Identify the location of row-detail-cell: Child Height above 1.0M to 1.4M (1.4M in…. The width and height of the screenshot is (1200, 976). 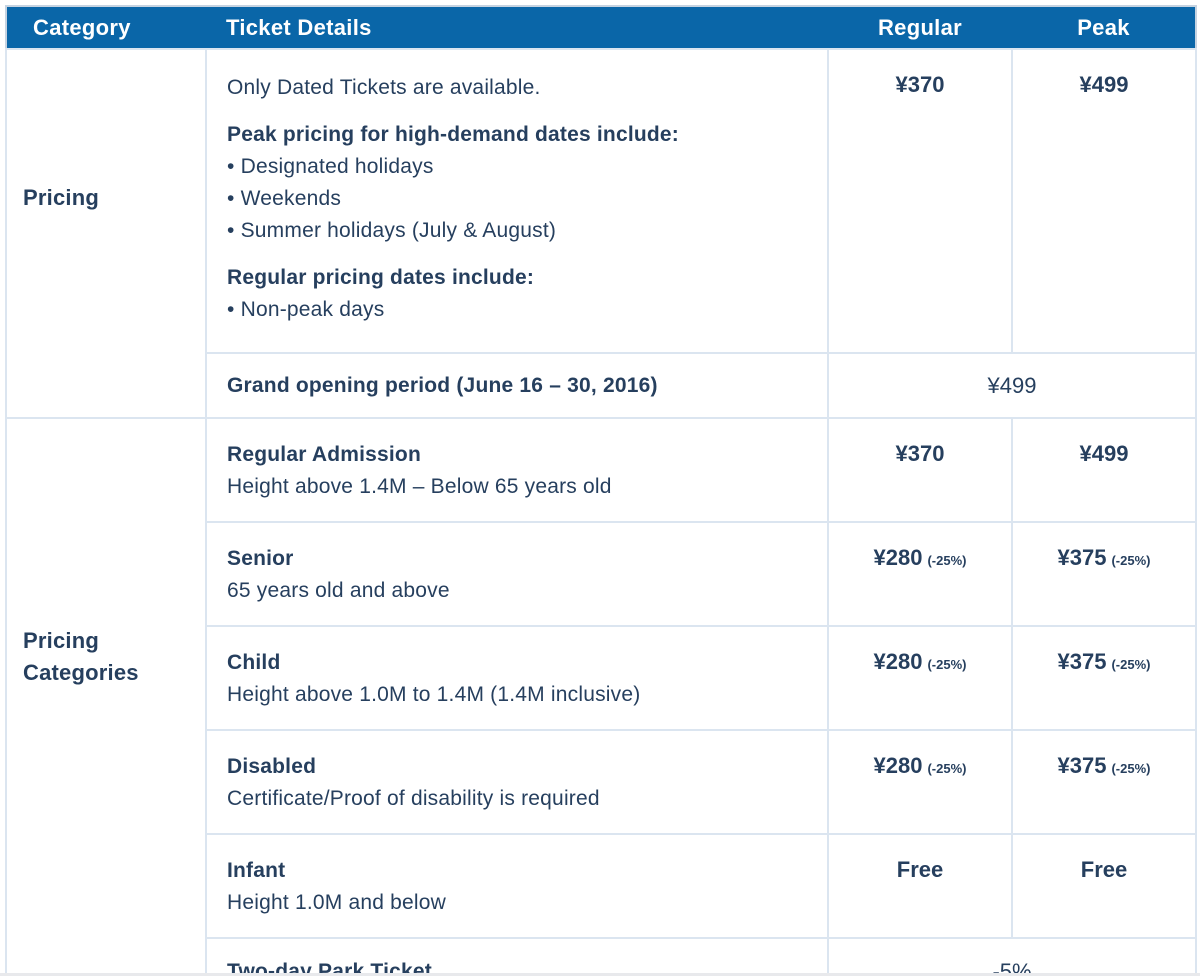
(517, 678).